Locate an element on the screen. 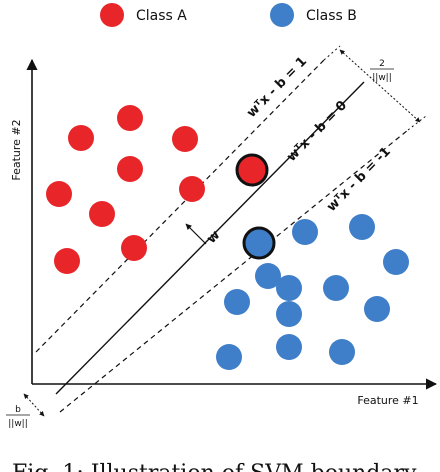 Image resolution: width=440 pixels, height=472 pixels. margin-width-arrow is located at coordinates (380, 86).